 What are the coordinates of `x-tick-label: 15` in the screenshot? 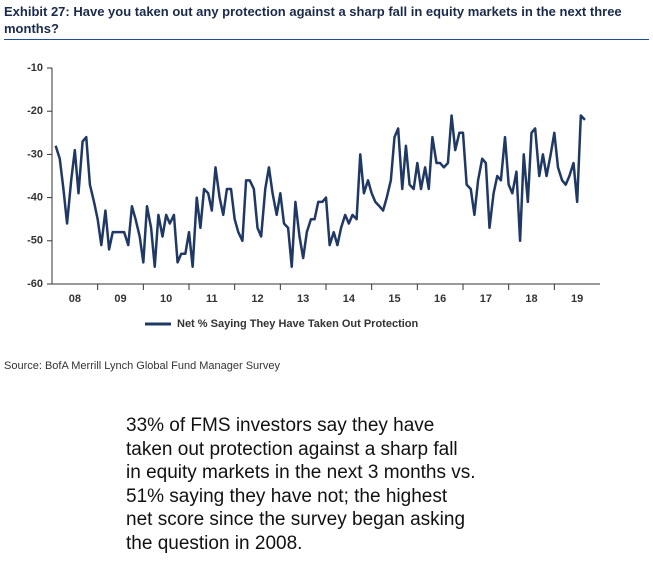 It's located at (394, 299).